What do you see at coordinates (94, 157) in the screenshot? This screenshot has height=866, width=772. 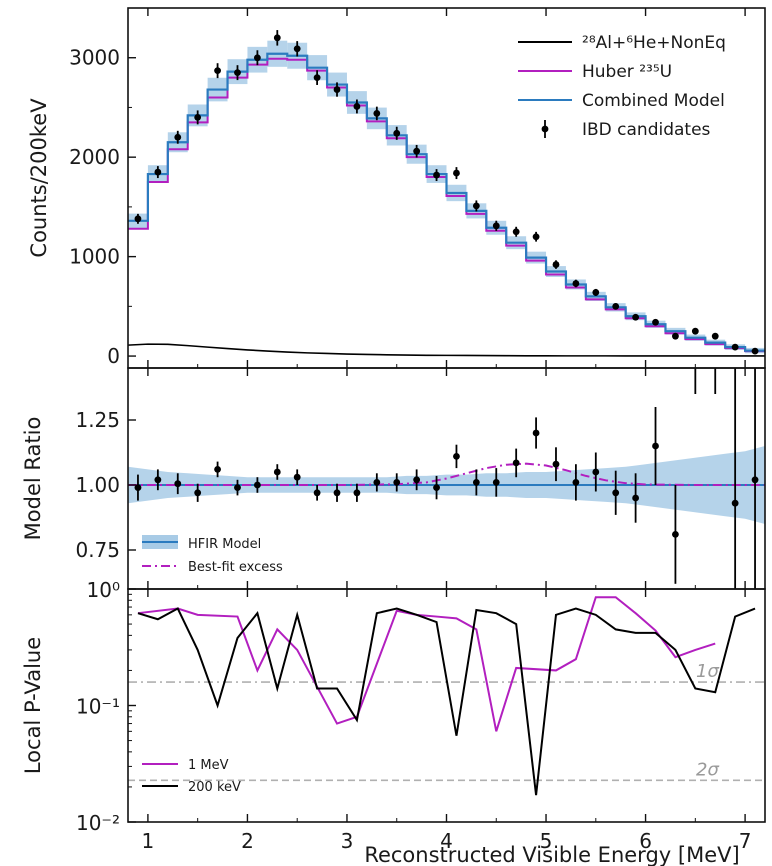 I see `y-tick-label: 2000` at bounding box center [94, 157].